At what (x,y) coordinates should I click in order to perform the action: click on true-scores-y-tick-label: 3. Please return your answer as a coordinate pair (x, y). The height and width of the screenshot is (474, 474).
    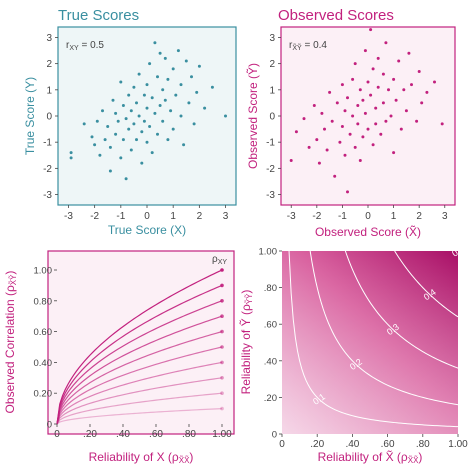
    Looking at the image, I should click on (49, 38).